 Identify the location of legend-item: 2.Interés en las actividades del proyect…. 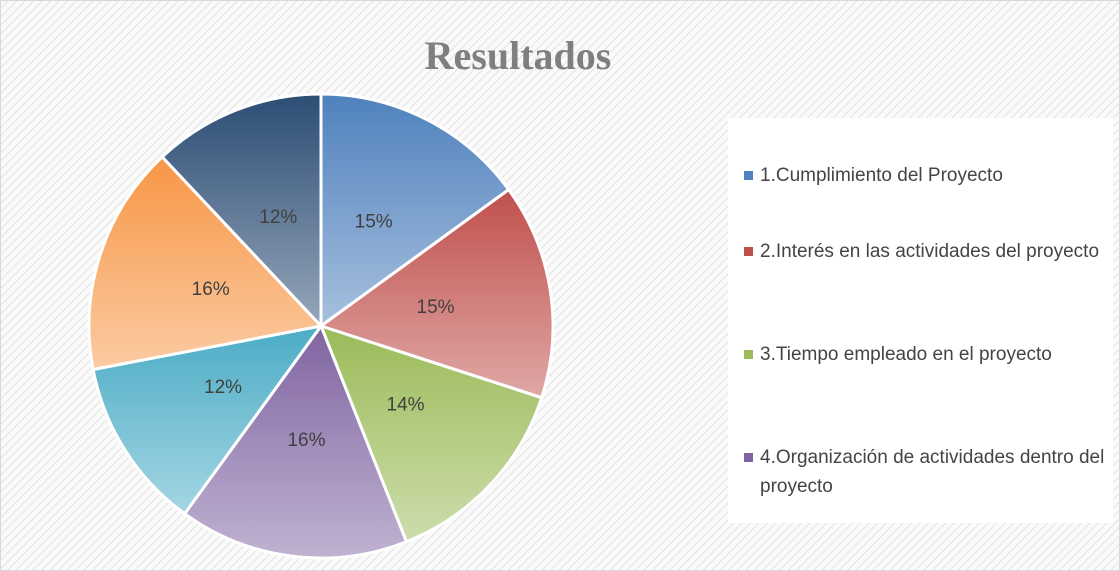
(924, 251).